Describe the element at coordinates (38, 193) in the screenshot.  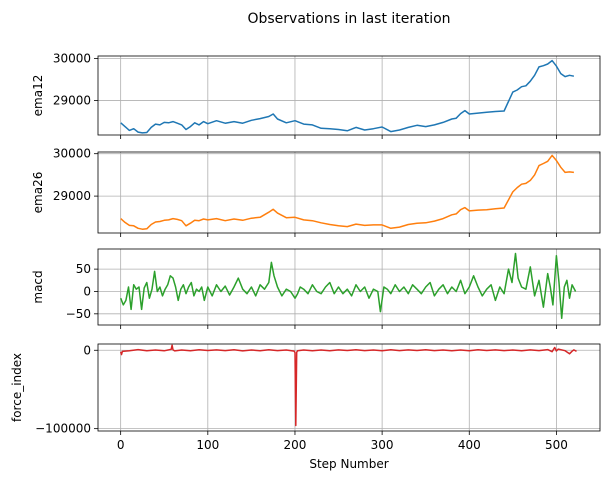
I see `y-axis-label: ema26` at that location.